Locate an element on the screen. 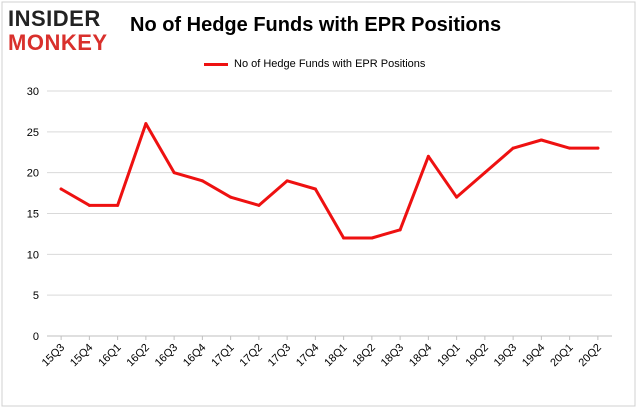 This screenshot has width=637, height=408. chart-title: No of Hedge Funds with EPR Positions is located at coordinates (316, 25).